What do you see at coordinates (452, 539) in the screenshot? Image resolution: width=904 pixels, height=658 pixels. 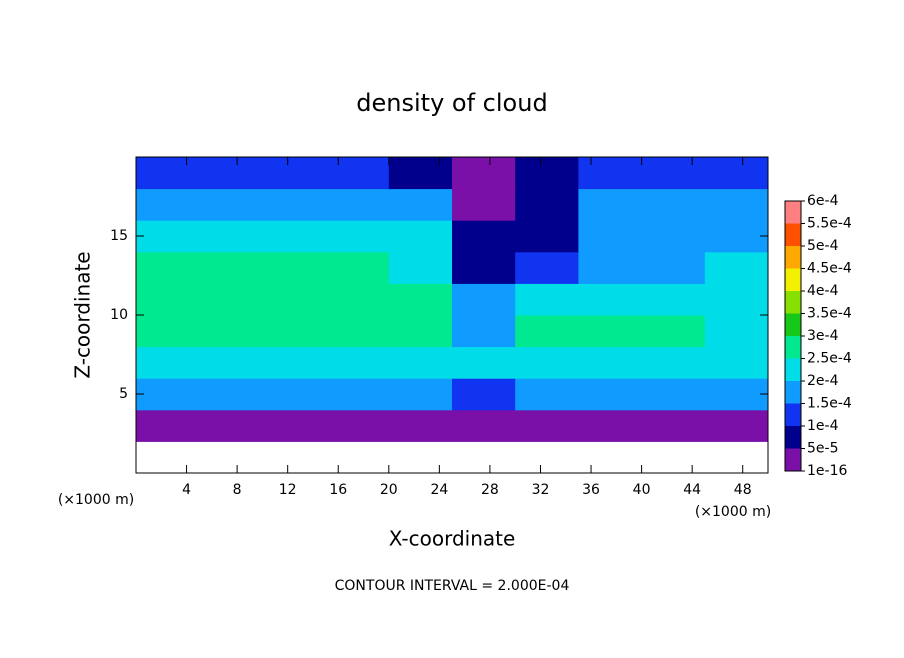 I see `x-axis-label: X-coordinate` at bounding box center [452, 539].